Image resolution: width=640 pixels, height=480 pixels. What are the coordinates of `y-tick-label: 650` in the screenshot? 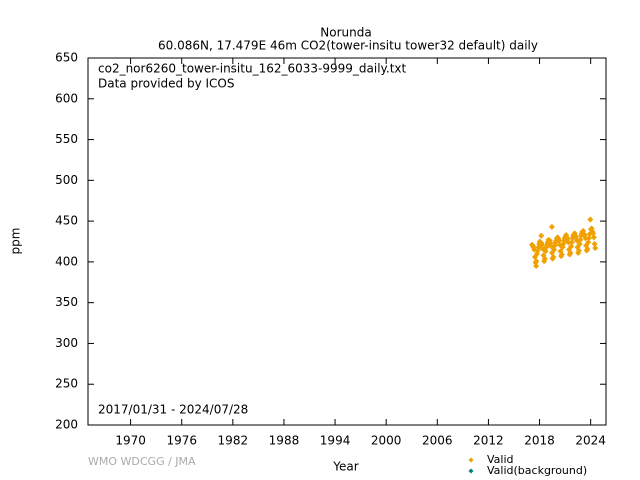 It's located at (66, 58).